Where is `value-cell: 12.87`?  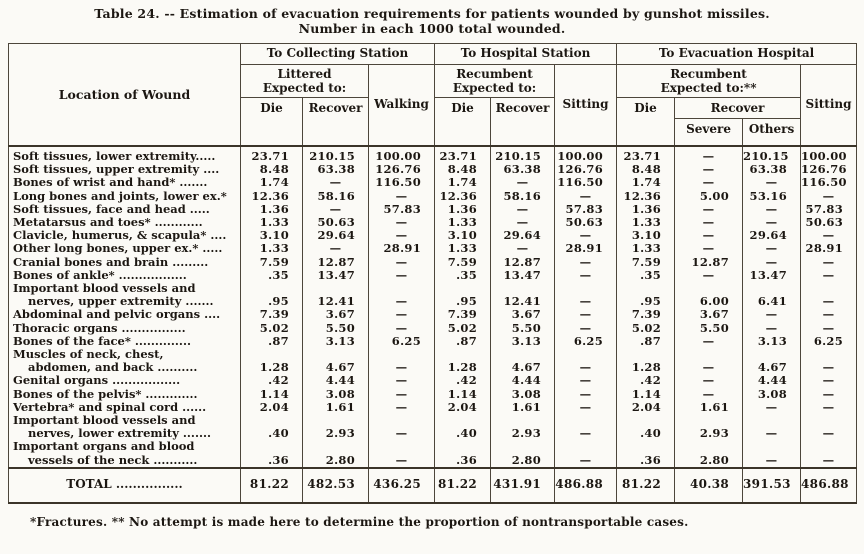
value-cell: 12.87 is located at coordinates (335, 262).